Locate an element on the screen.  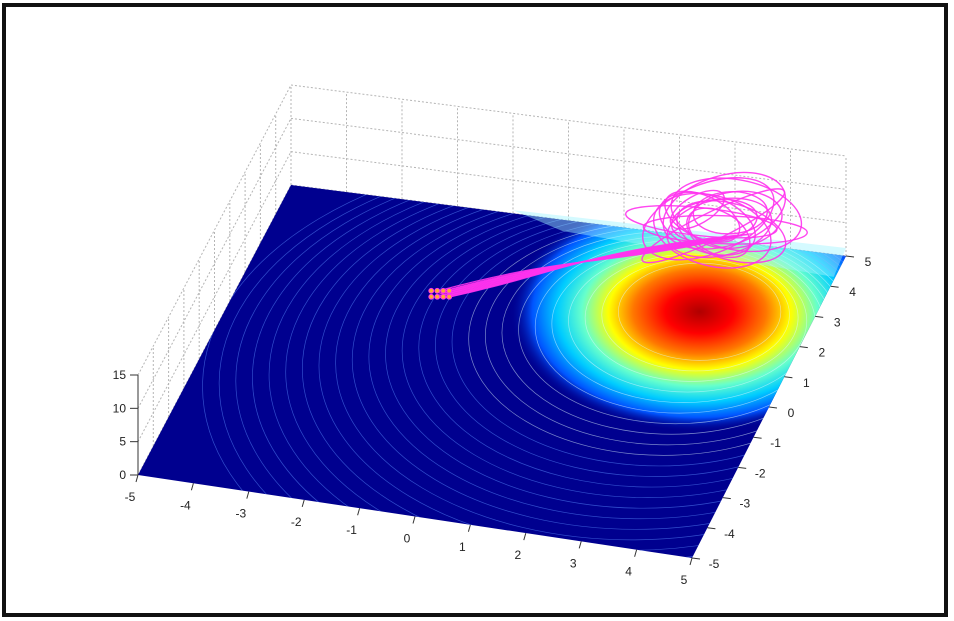
y-tick-label: 0 is located at coordinates (791, 413).